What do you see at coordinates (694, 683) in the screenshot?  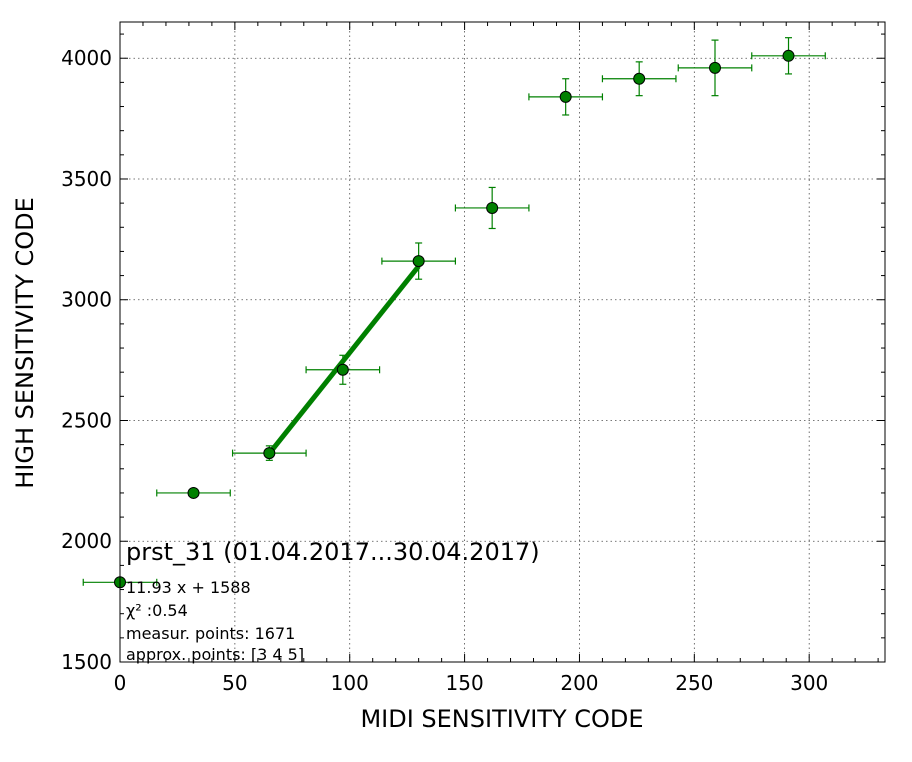 I see `x-tick-label: 250` at bounding box center [694, 683].